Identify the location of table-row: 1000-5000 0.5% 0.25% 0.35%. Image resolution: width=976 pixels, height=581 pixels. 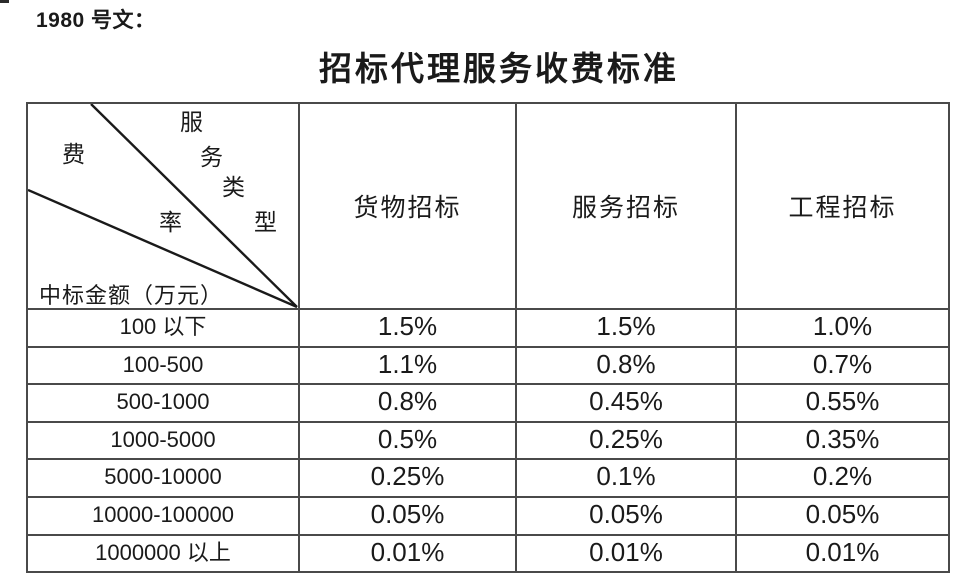
(488, 439).